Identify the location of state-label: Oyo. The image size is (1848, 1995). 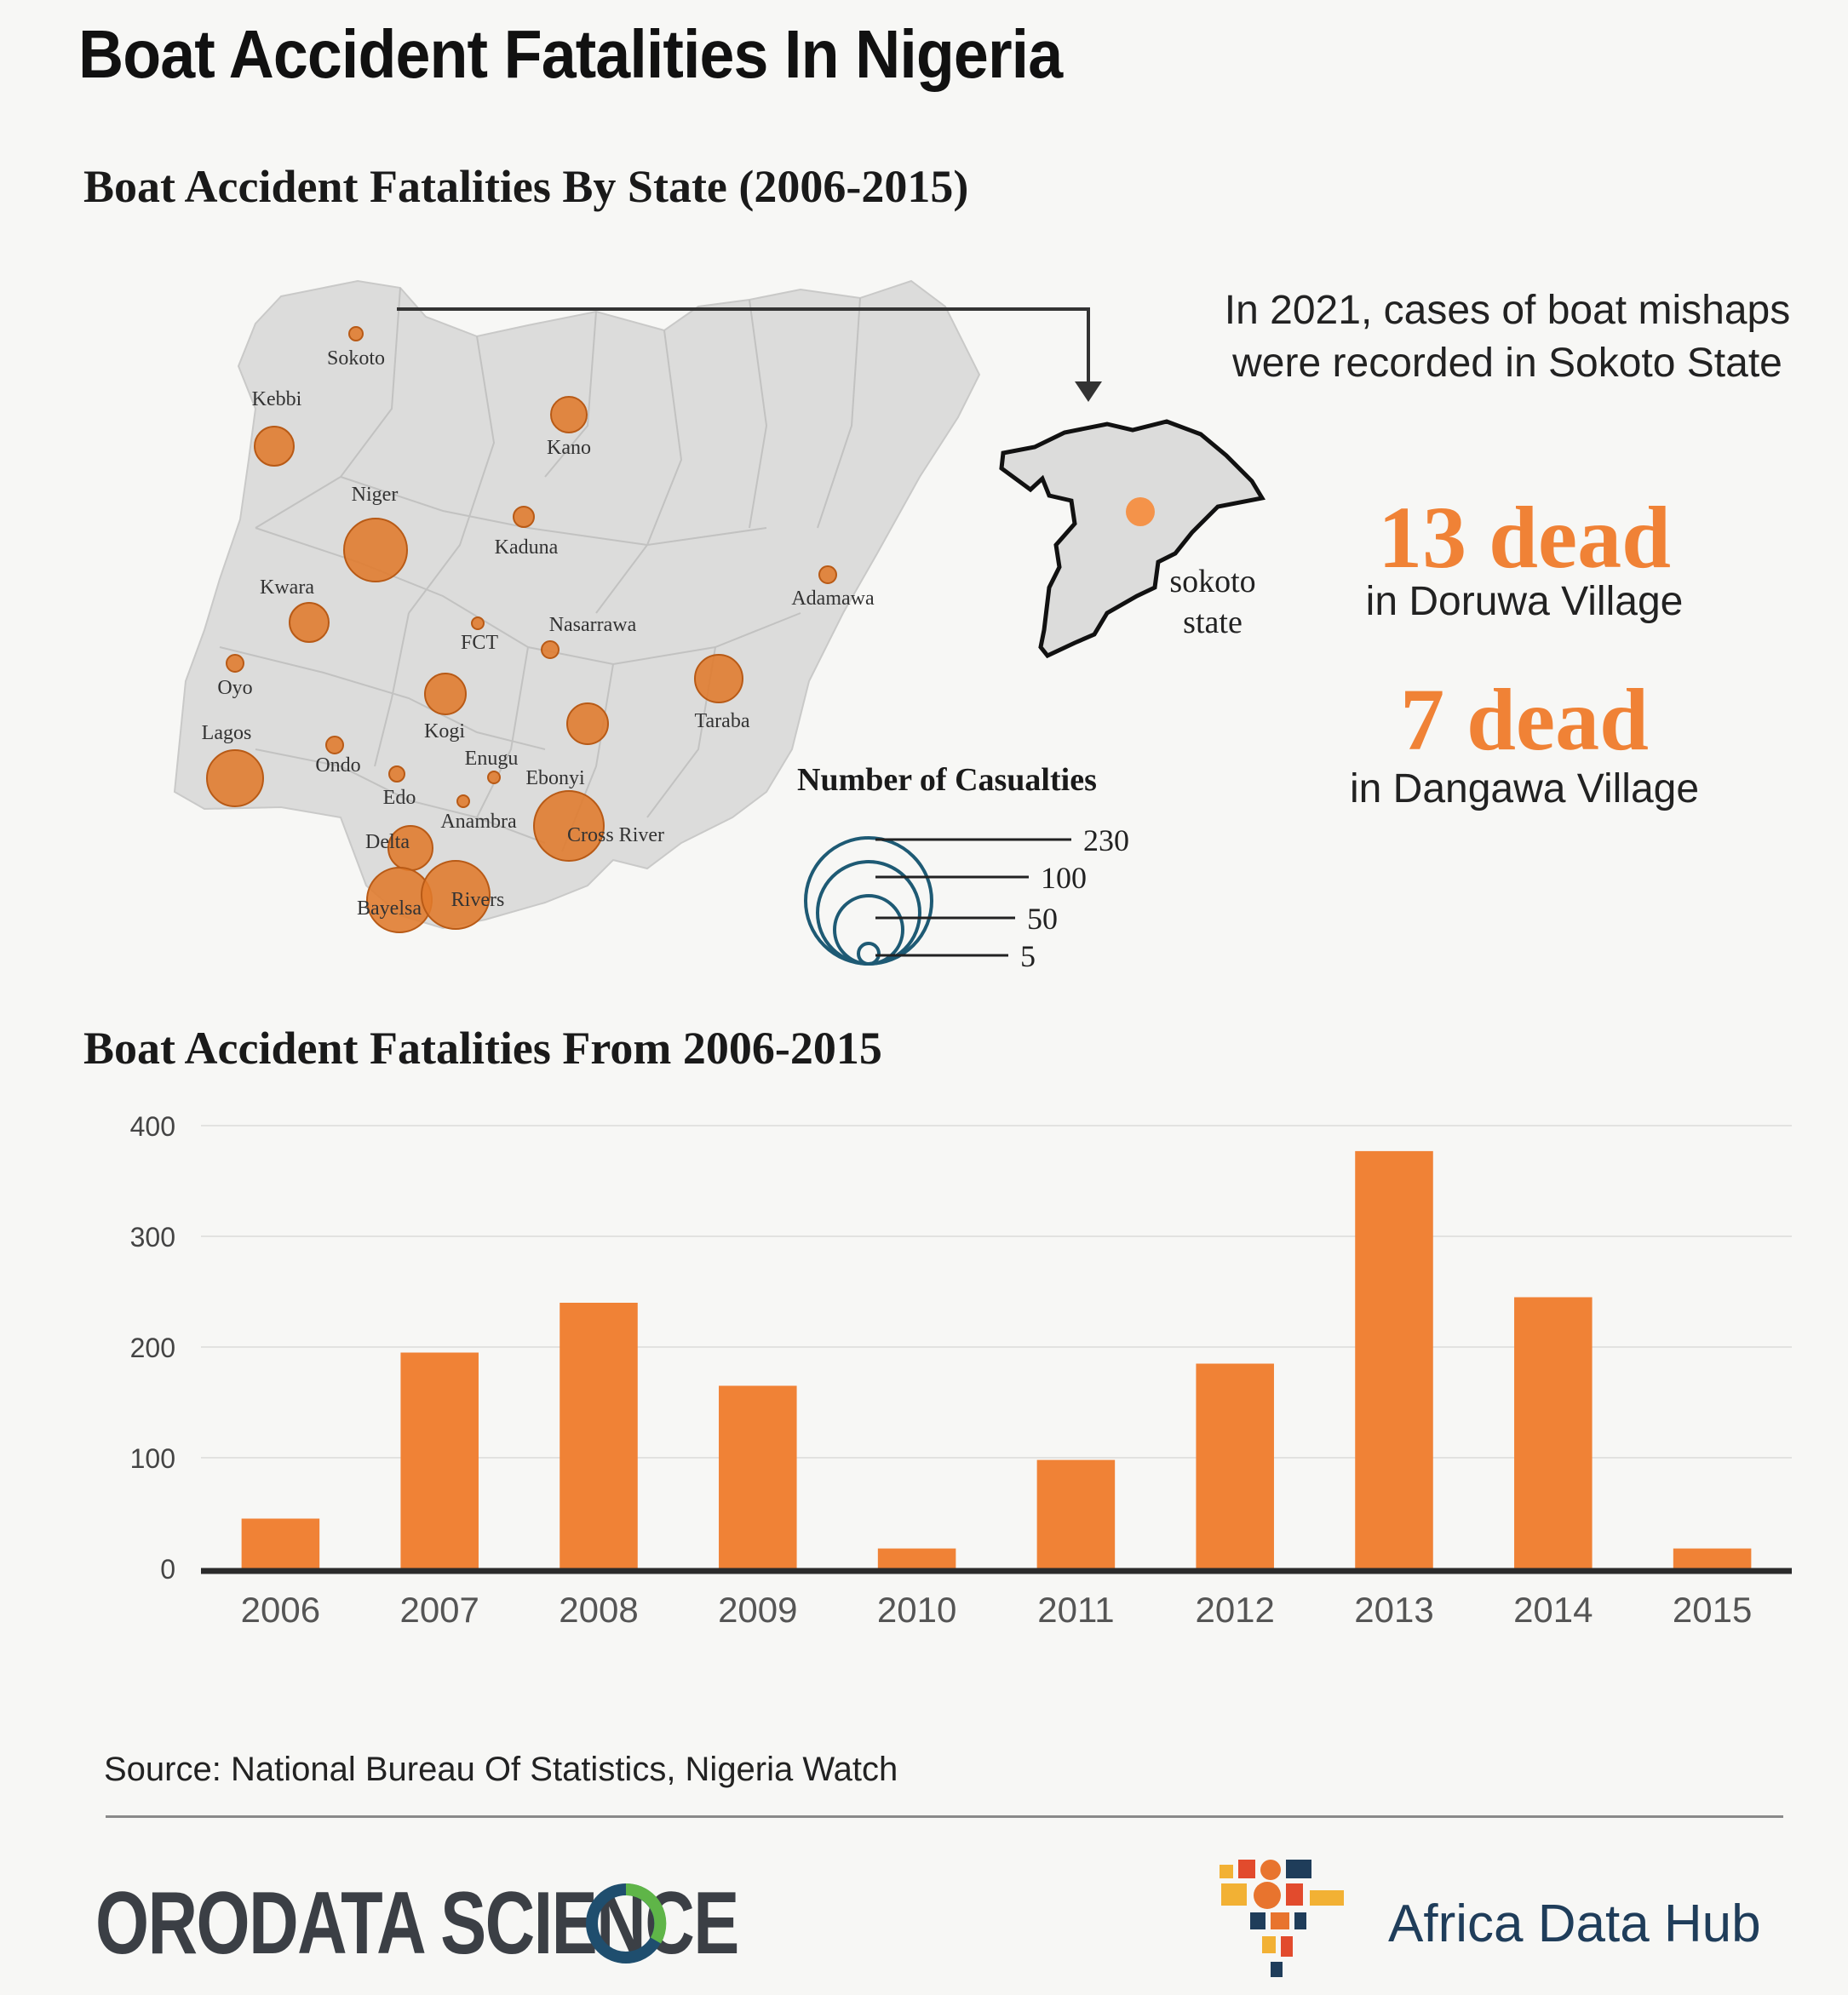
(234, 688).